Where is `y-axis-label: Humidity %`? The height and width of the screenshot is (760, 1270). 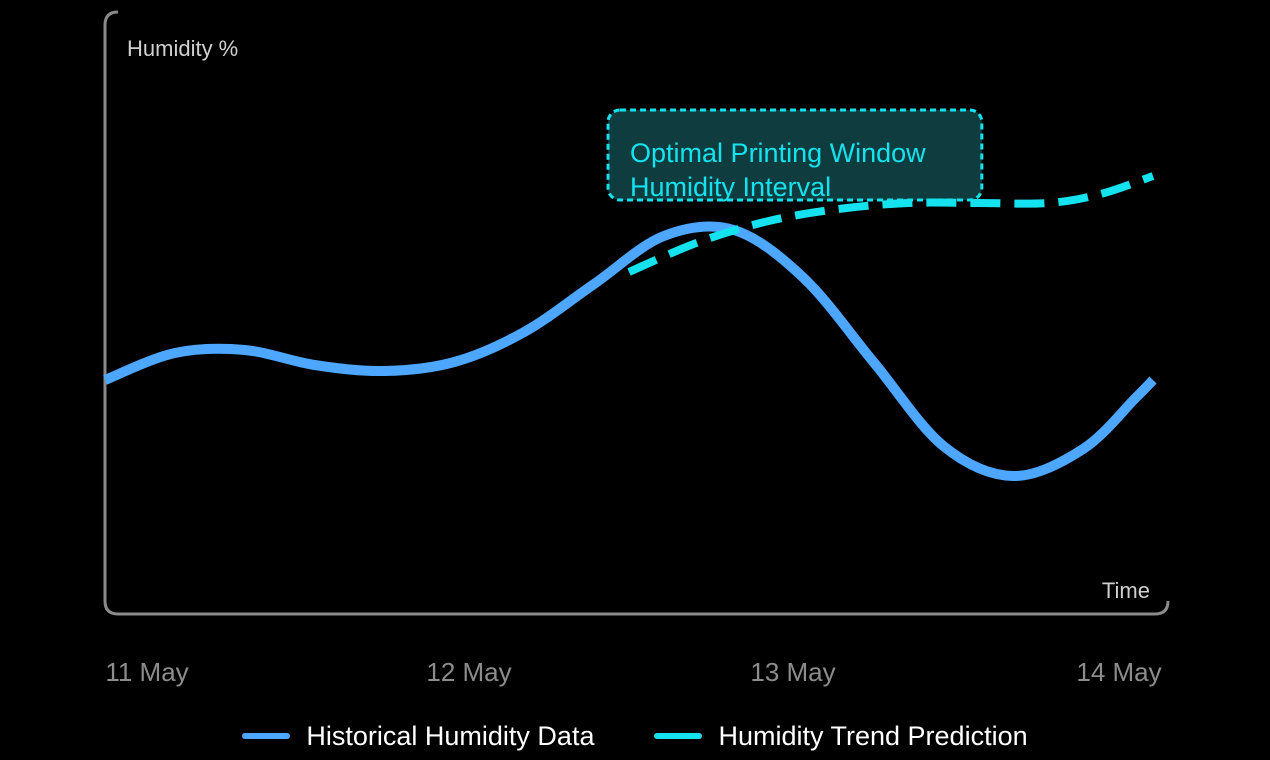
y-axis-label: Humidity % is located at coordinates (182, 48).